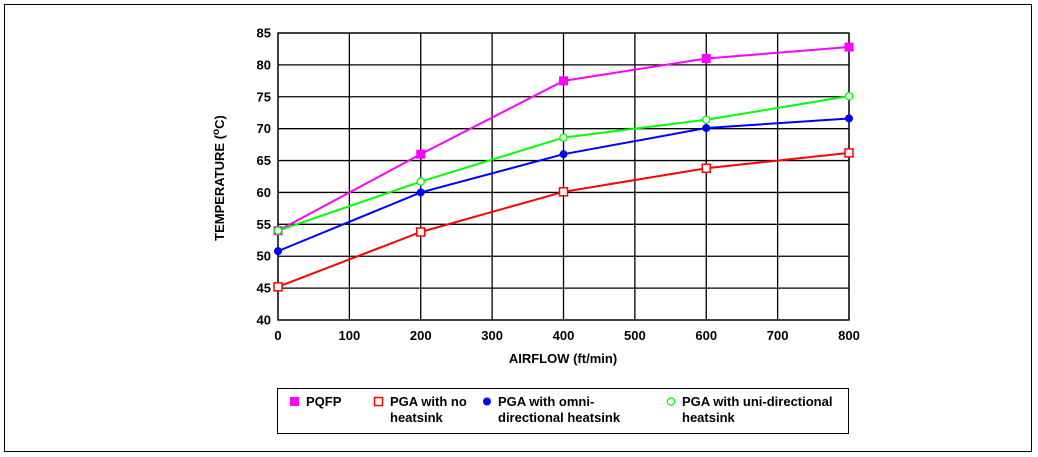 The height and width of the screenshot is (457, 1038). I want to click on y-axis-title-after: C), so click(219, 122).